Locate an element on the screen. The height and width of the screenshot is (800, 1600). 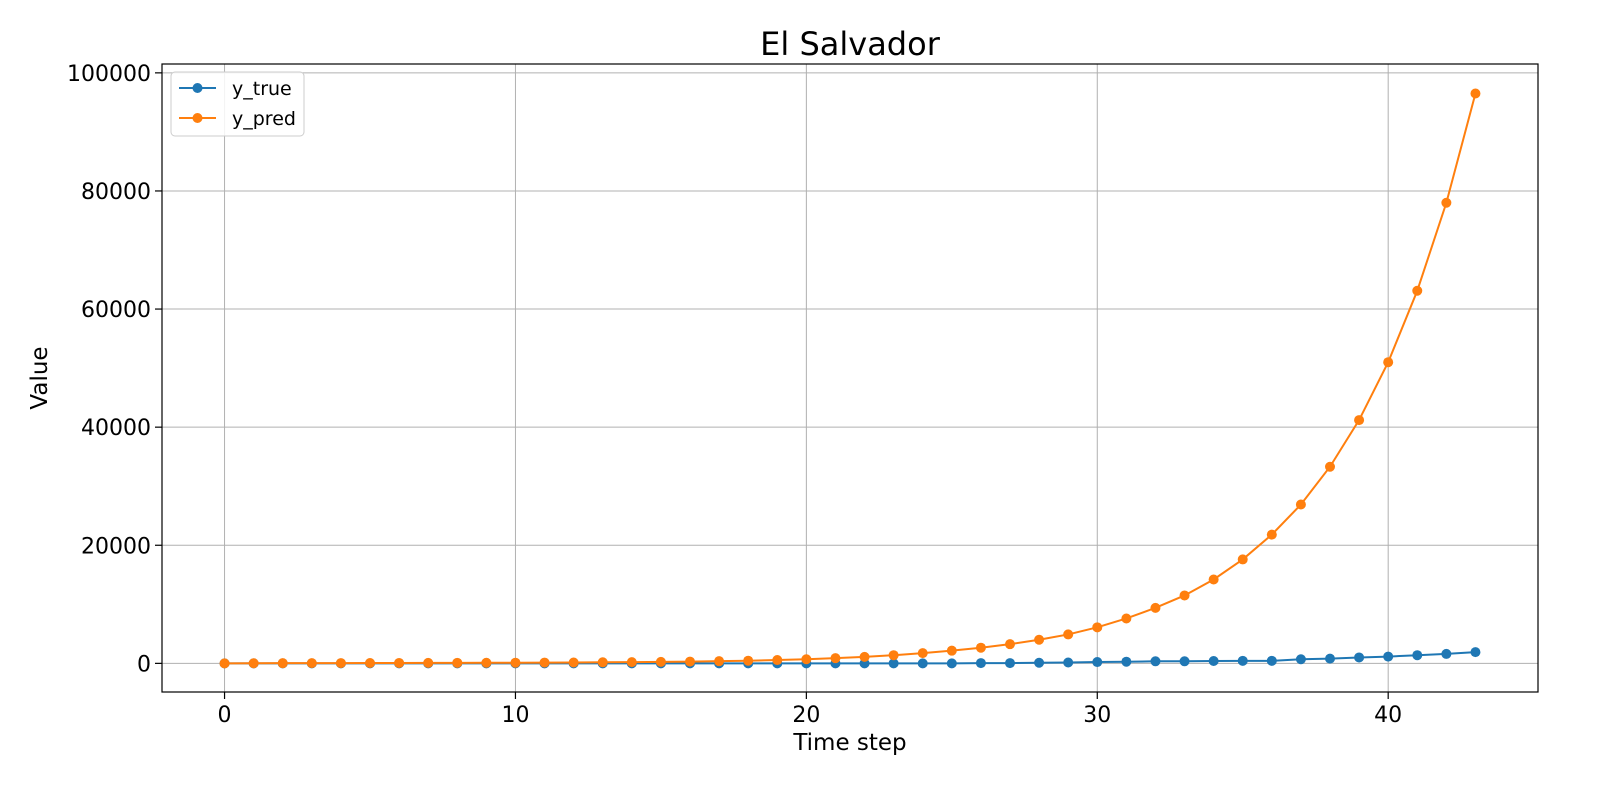
x-axis: 0 10 20 30 40 is located at coordinates (810, 710).